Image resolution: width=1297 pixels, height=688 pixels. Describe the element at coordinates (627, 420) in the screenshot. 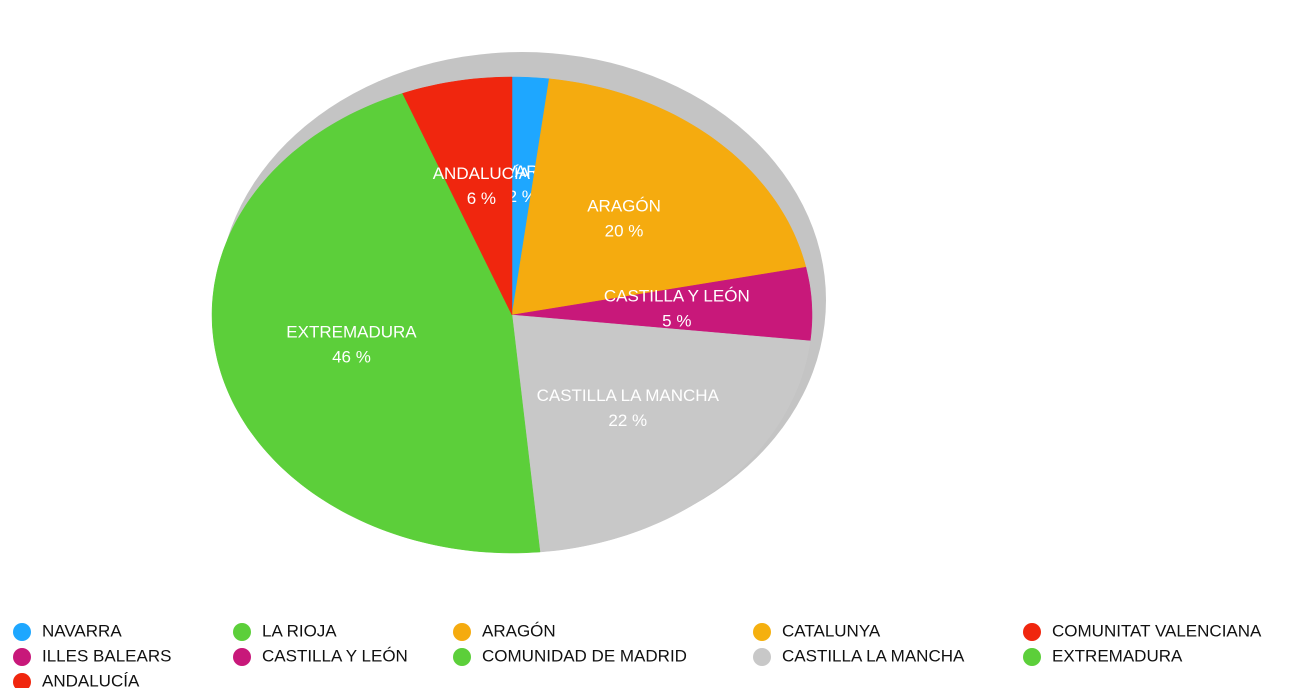

I see `slice-value: 22 %` at that location.